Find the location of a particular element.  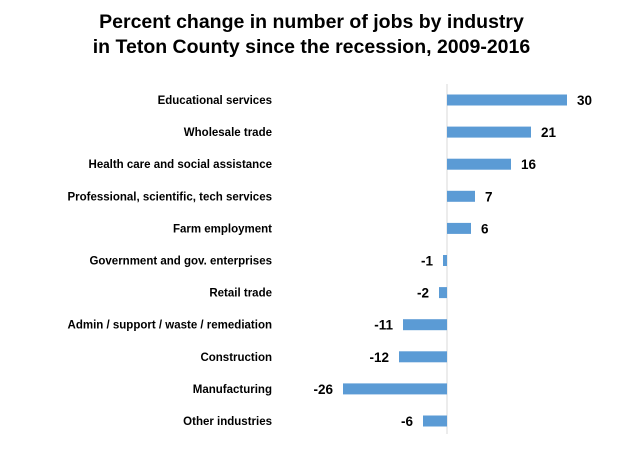

data-label: -2 is located at coordinates (423, 293).